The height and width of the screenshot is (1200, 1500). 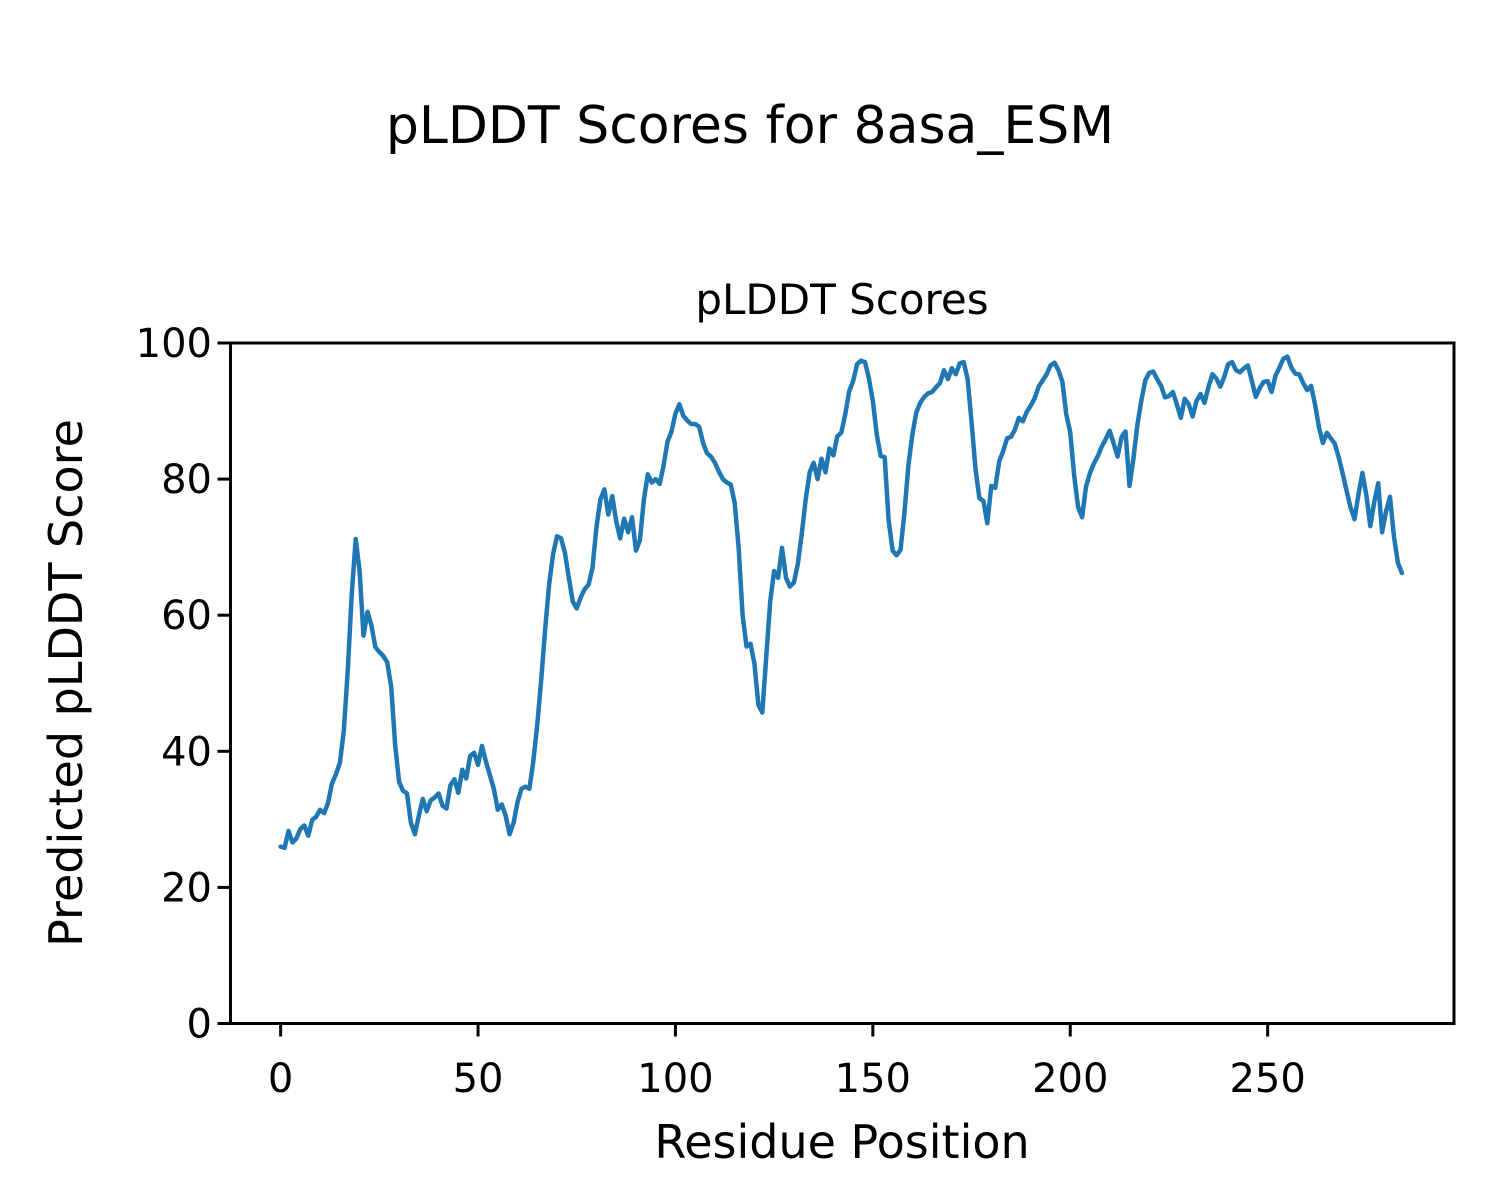 I want to click on y-tick-label-100: 100, so click(x=174, y=344).